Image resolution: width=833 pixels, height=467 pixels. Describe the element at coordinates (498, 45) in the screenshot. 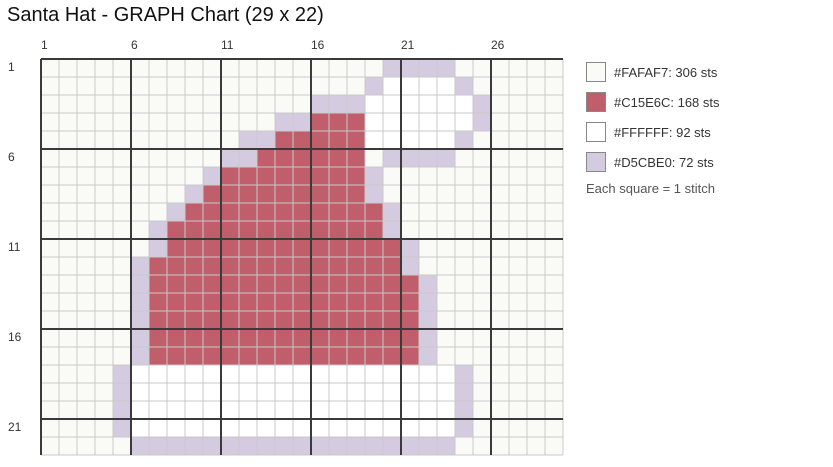

I see `column-tick-label: 26` at that location.